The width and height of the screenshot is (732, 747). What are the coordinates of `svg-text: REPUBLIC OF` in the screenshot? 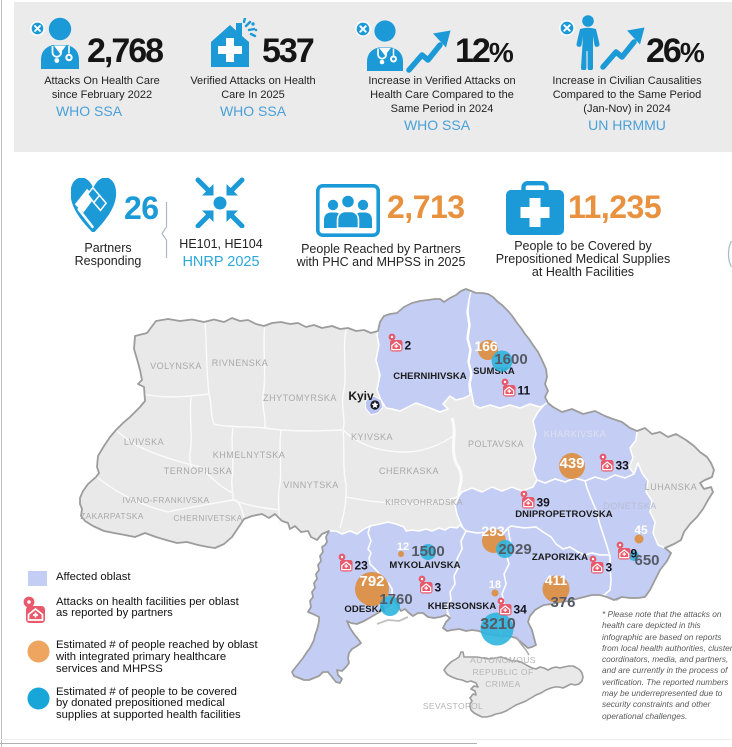 It's located at (502, 672).